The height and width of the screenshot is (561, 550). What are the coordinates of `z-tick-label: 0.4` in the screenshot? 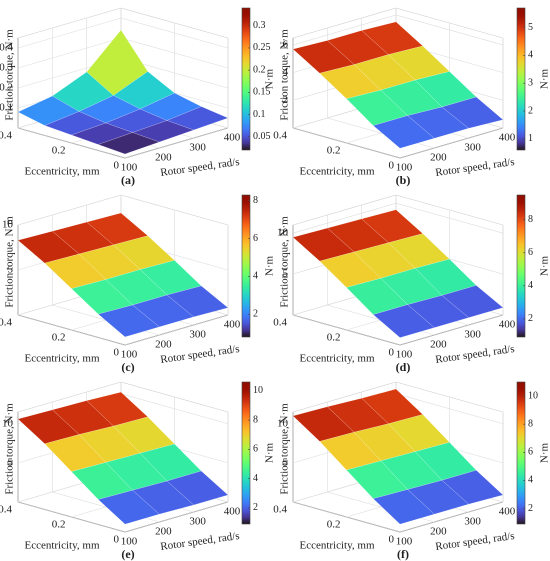 It's located at (7, 48).